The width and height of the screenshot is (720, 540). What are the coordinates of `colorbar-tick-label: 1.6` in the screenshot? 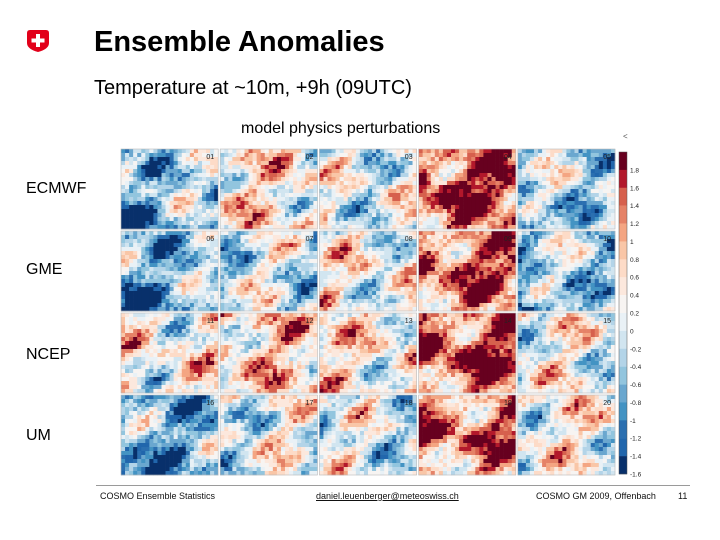 It's located at (634, 188).